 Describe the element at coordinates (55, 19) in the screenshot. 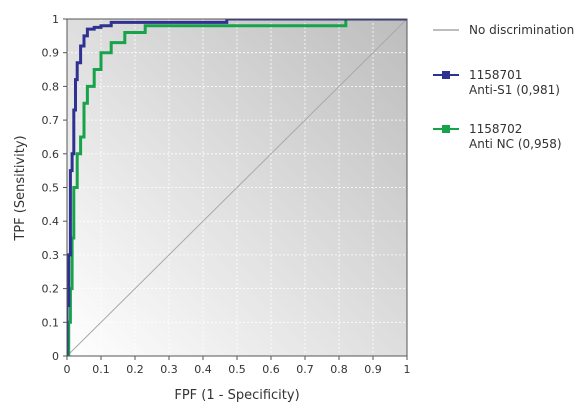

I see `y-tick-label: 1` at that location.